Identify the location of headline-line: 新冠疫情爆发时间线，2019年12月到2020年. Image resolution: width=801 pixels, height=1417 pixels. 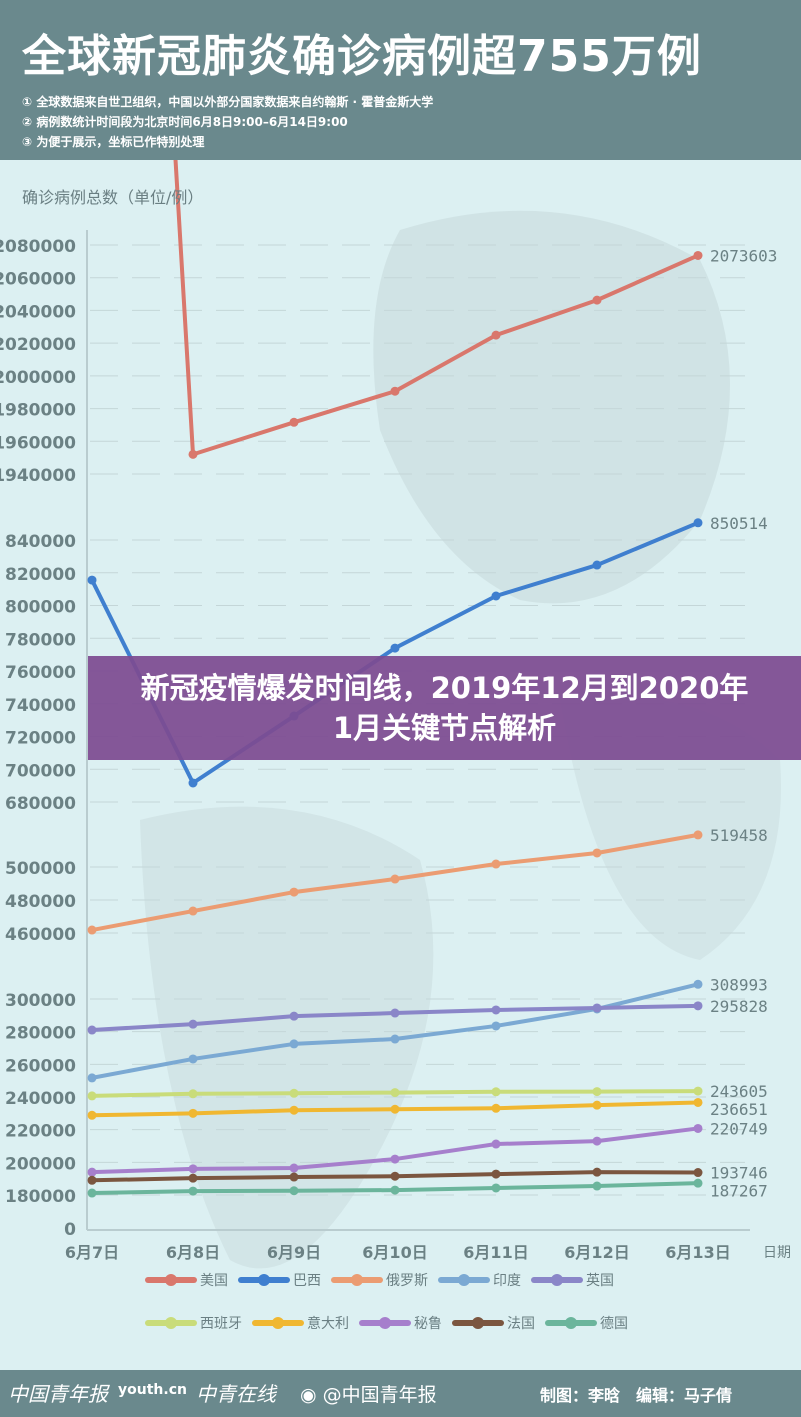
(444, 688).